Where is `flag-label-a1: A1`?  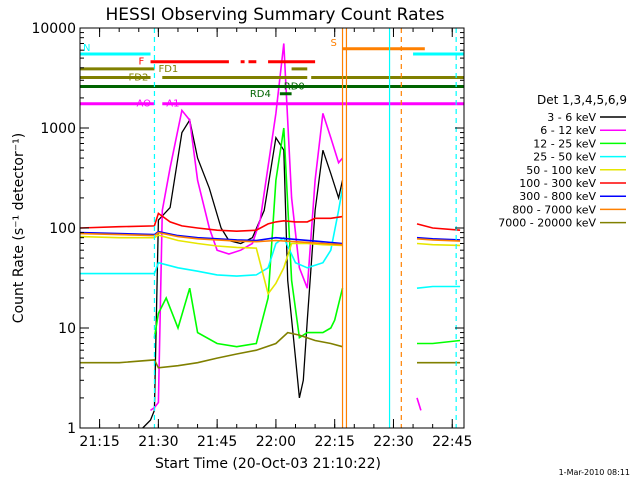
flag-label-a1: A1 is located at coordinates (172, 104).